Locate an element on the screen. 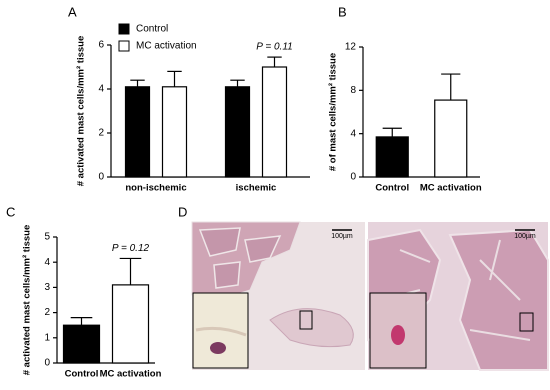  panel-label: C is located at coordinates (10, 211).